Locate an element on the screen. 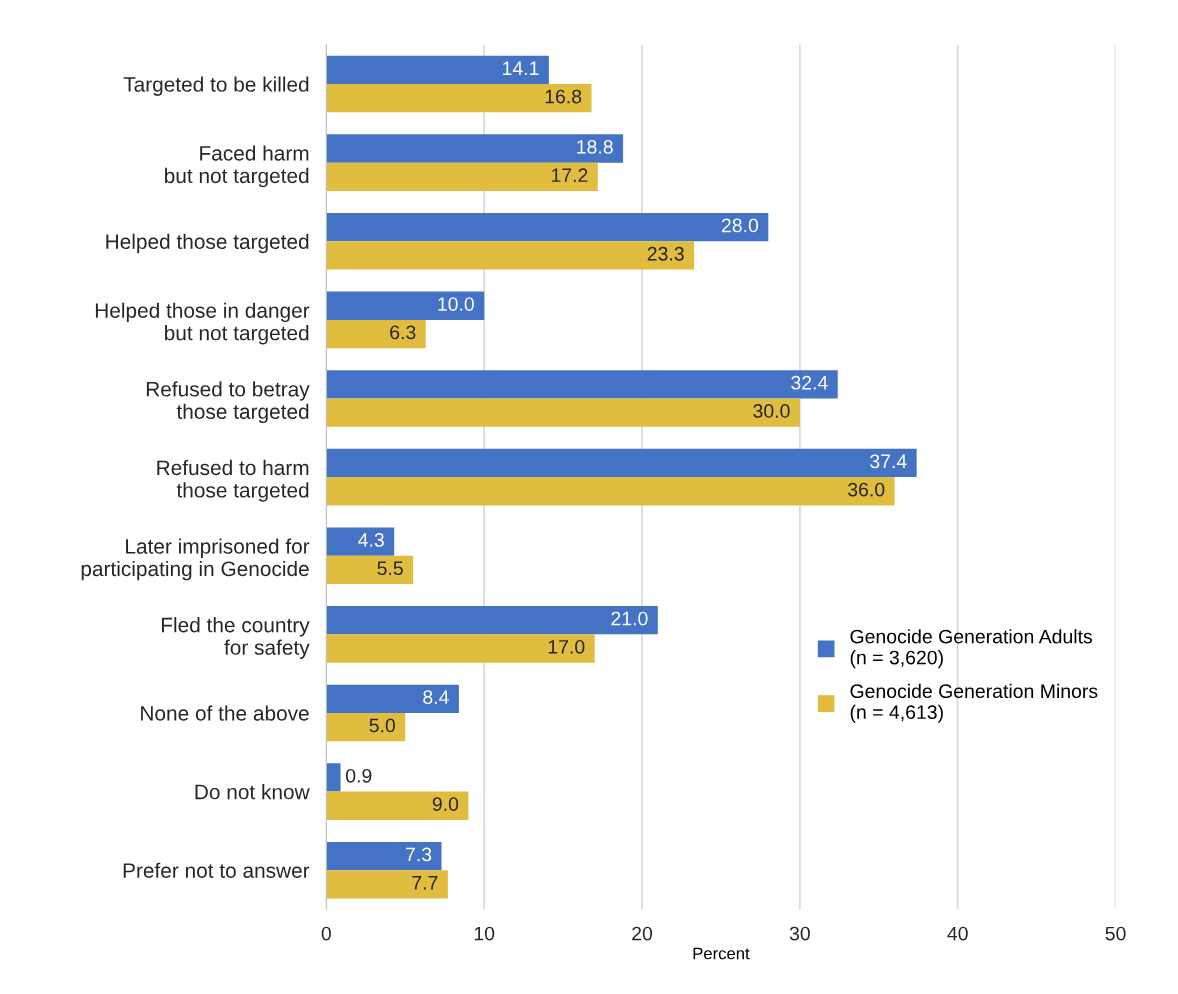 The image size is (1178, 994). y-tick-label: None of the above is located at coordinates (225, 713).